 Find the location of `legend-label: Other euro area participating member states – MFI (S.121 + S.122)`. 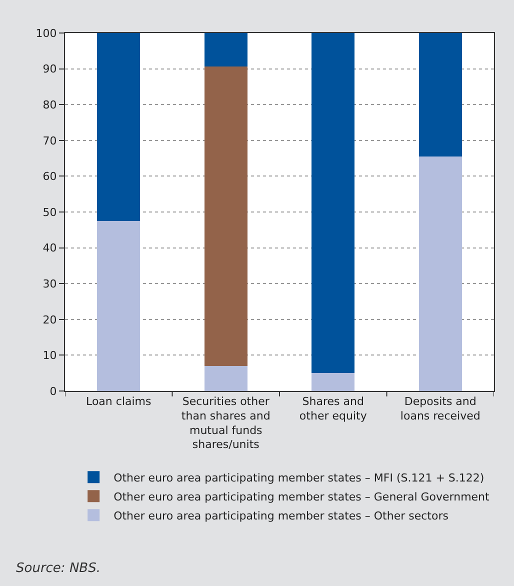

legend-label: Other euro area participating member states – MFI (S.121 + S.122) is located at coordinates (299, 477).